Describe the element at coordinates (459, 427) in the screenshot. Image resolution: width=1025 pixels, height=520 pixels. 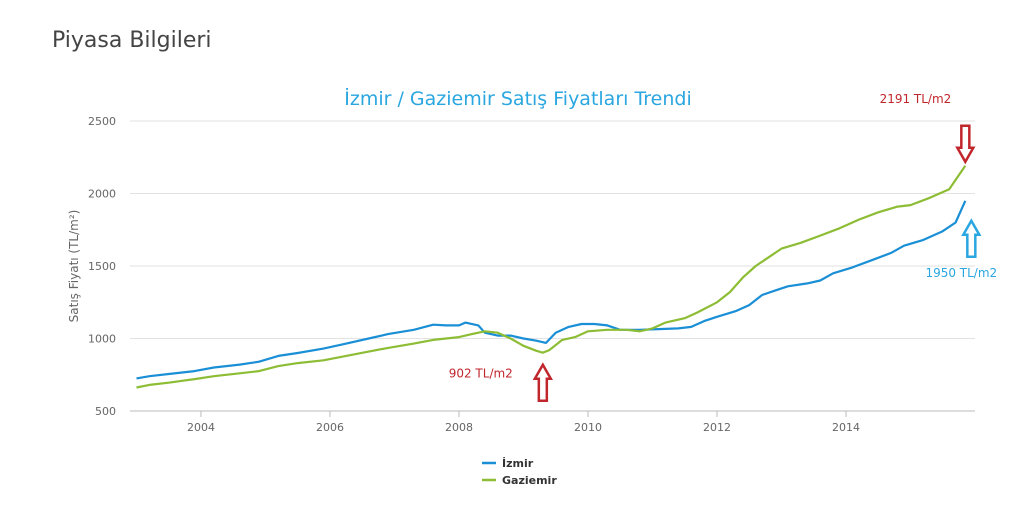
I see `x-tick-label: 2008` at that location.